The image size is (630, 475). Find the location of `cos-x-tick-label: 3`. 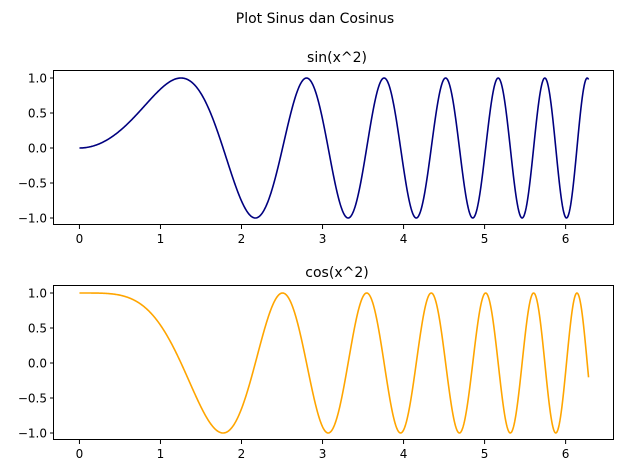

cos-x-tick-label: 3 is located at coordinates (323, 454).